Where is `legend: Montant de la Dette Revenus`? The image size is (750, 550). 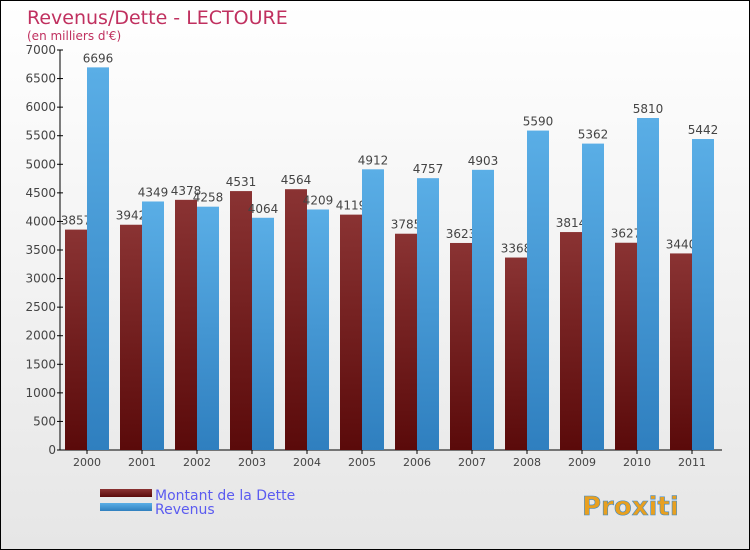
legend: Montant de la Dette Revenus is located at coordinates (197, 503).